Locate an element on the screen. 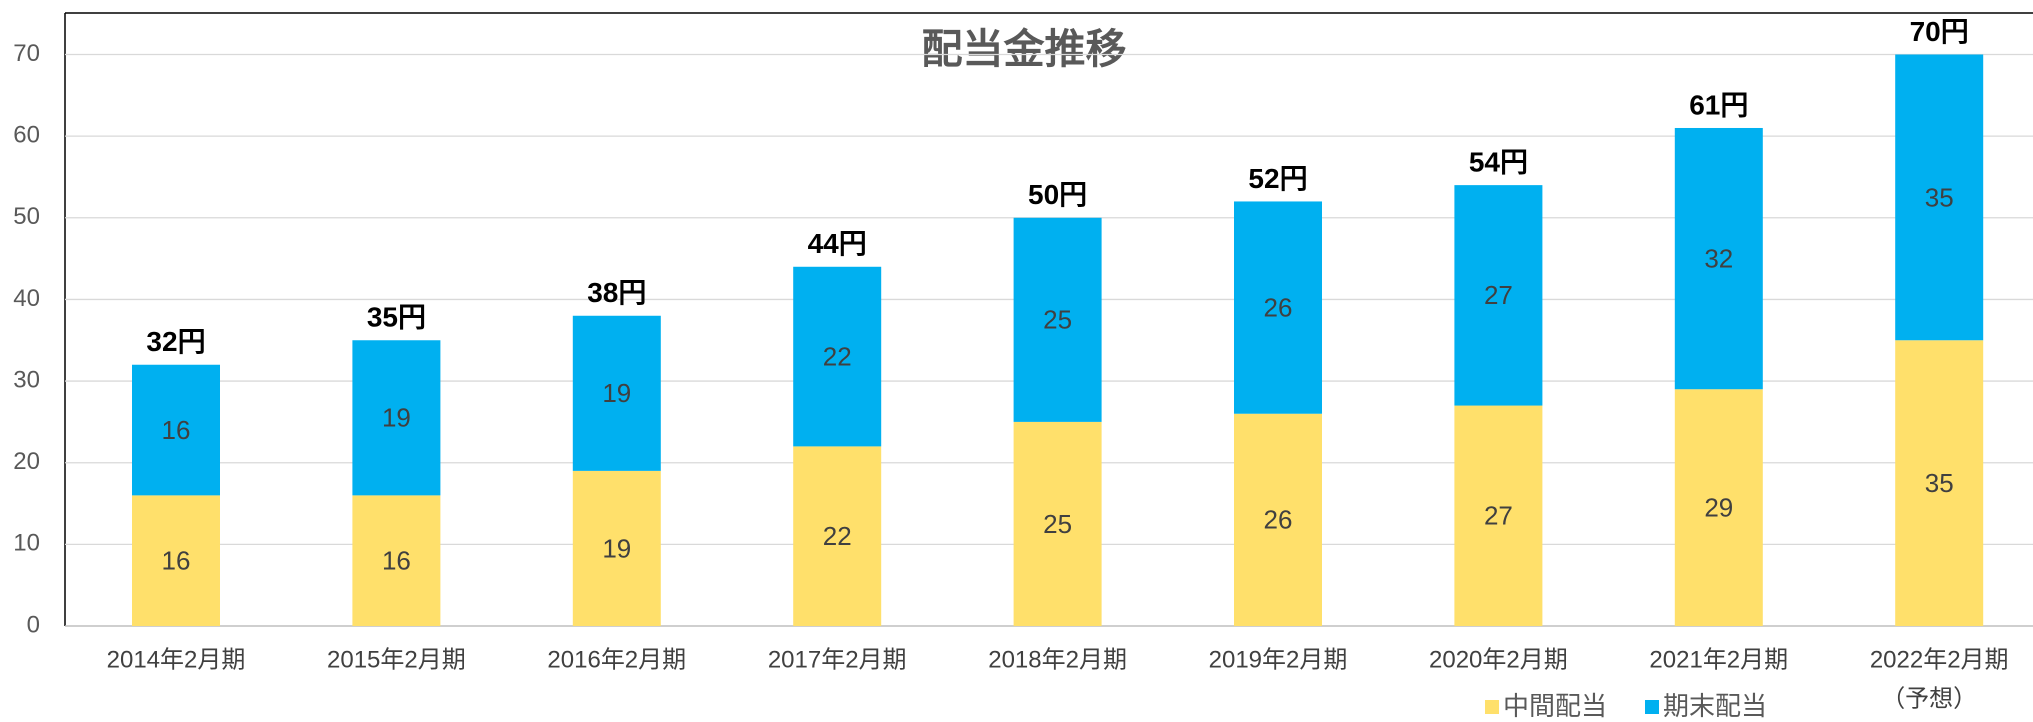  total-label: 52円 is located at coordinates (1277, 178).